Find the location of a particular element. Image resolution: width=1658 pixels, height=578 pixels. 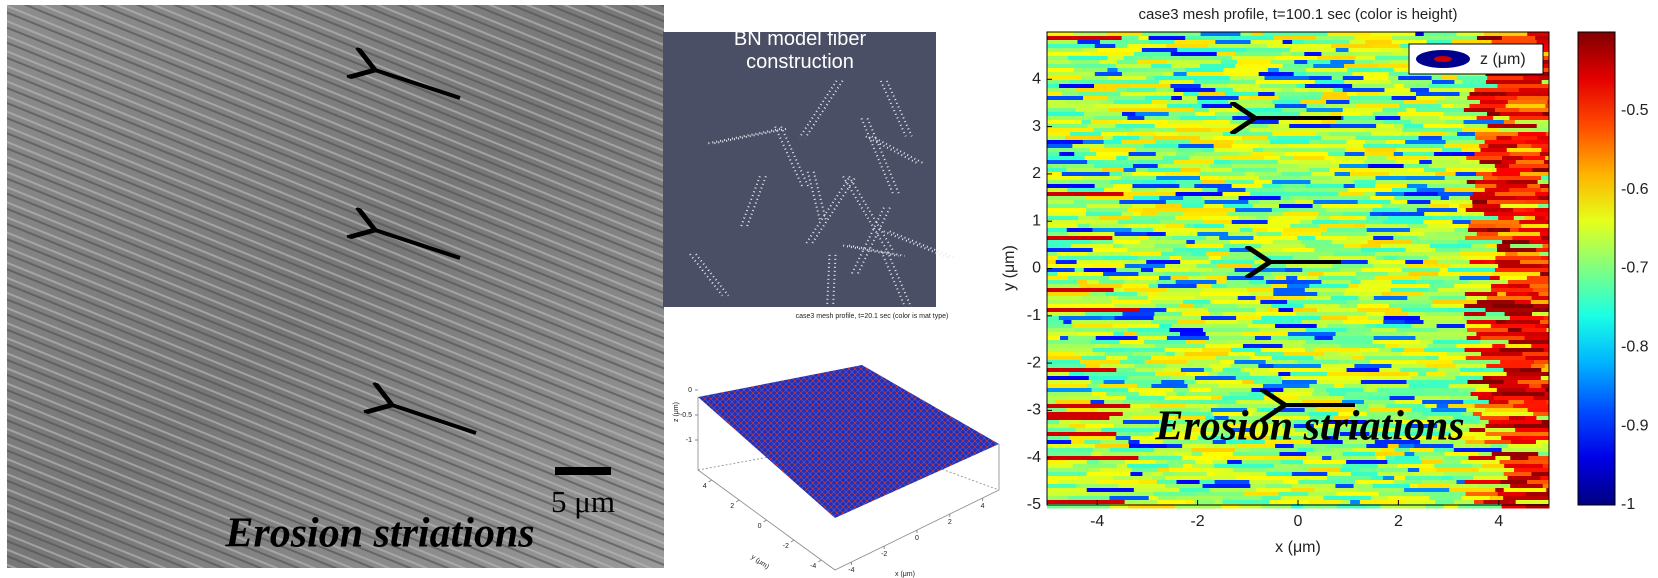

x-tick-label: 4 is located at coordinates (1498, 521).